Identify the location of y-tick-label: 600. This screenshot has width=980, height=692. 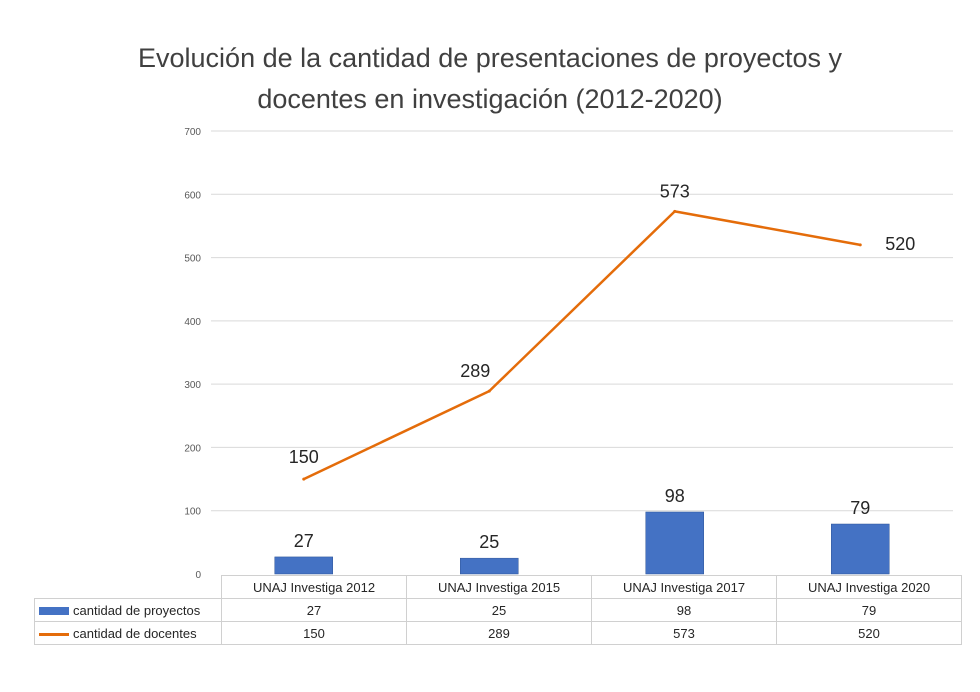
(192, 195).